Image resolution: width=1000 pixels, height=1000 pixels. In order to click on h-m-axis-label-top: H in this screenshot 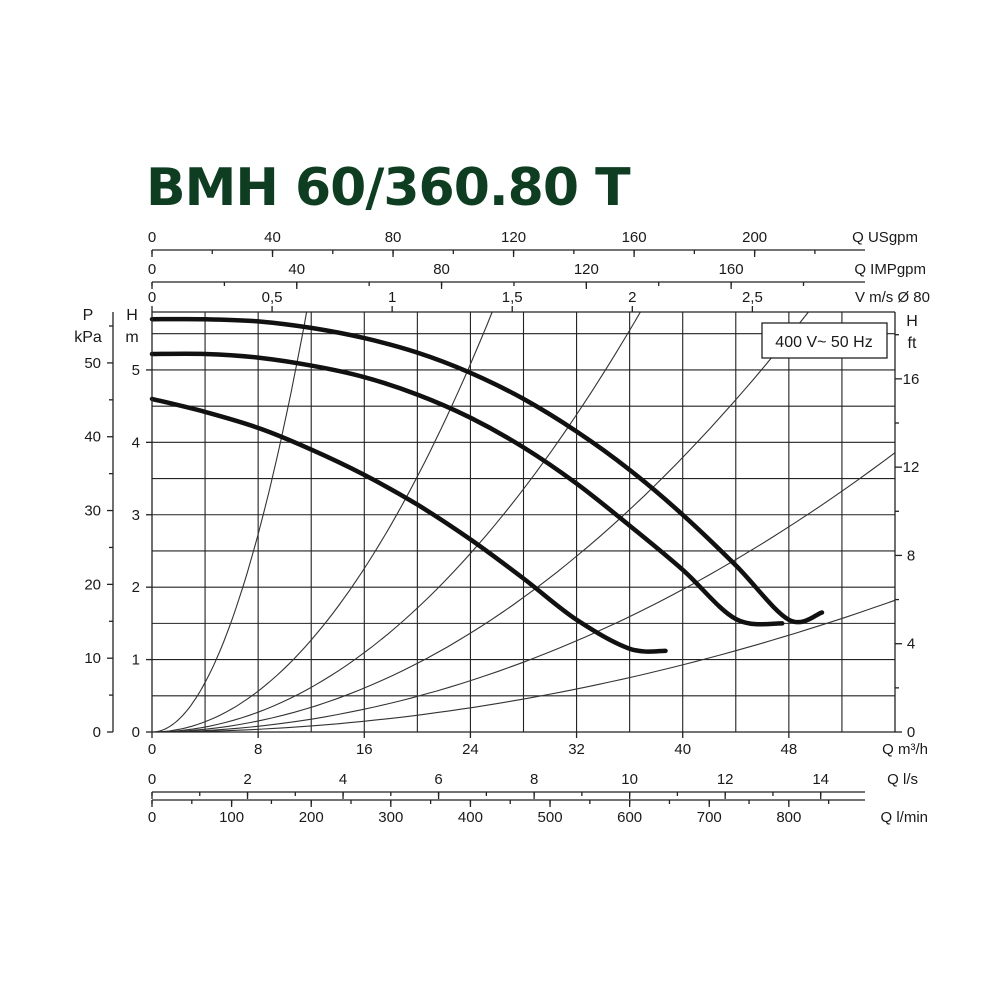, I will do `click(132, 315)`.